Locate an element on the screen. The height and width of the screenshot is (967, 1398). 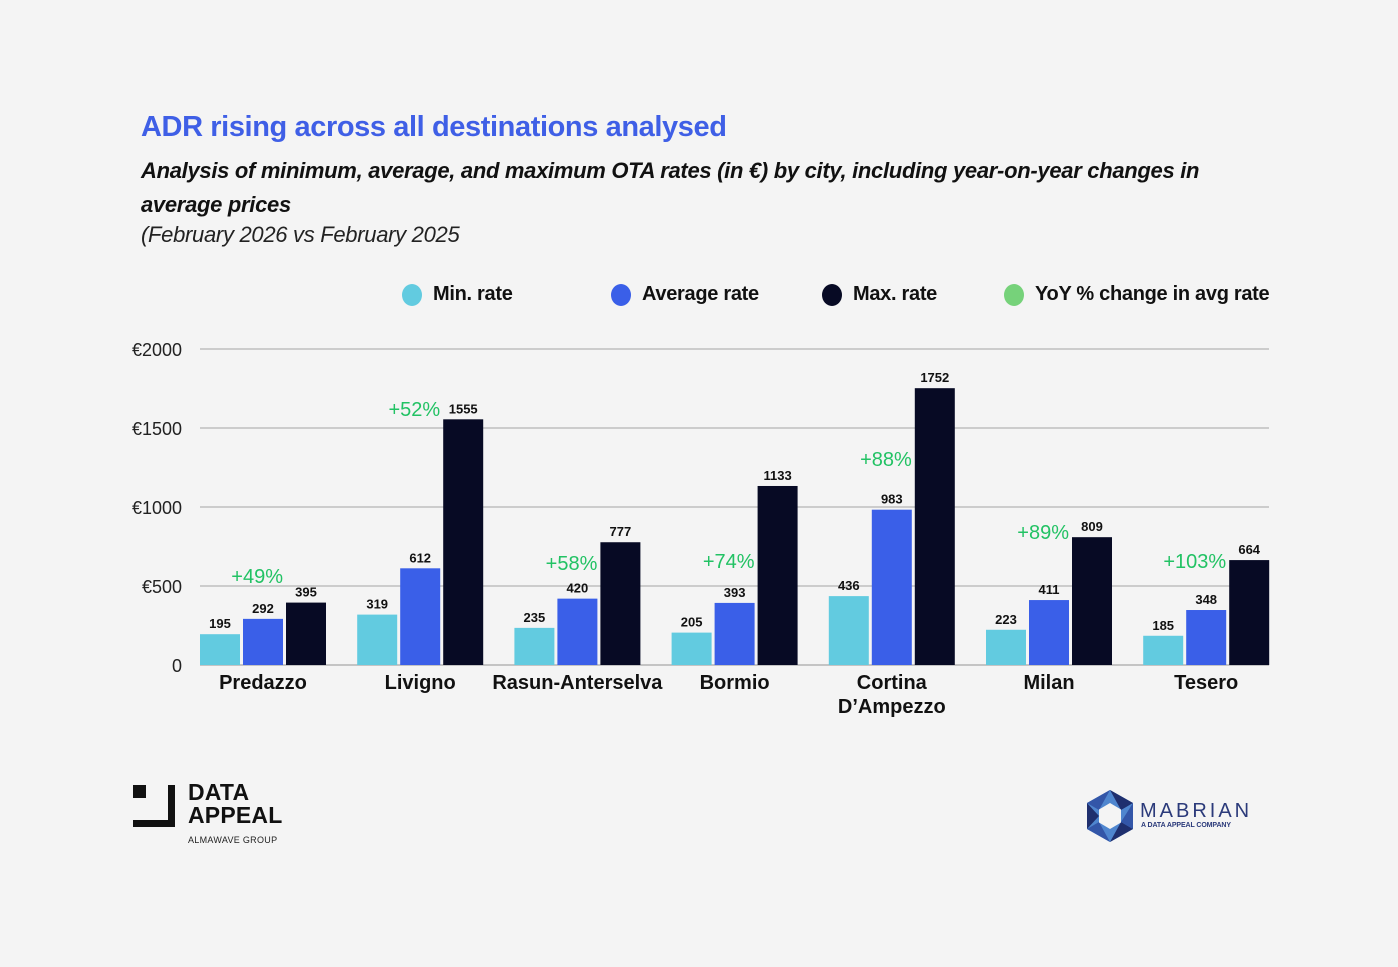
legend-label-average-rate: Average rate is located at coordinates (700, 294).